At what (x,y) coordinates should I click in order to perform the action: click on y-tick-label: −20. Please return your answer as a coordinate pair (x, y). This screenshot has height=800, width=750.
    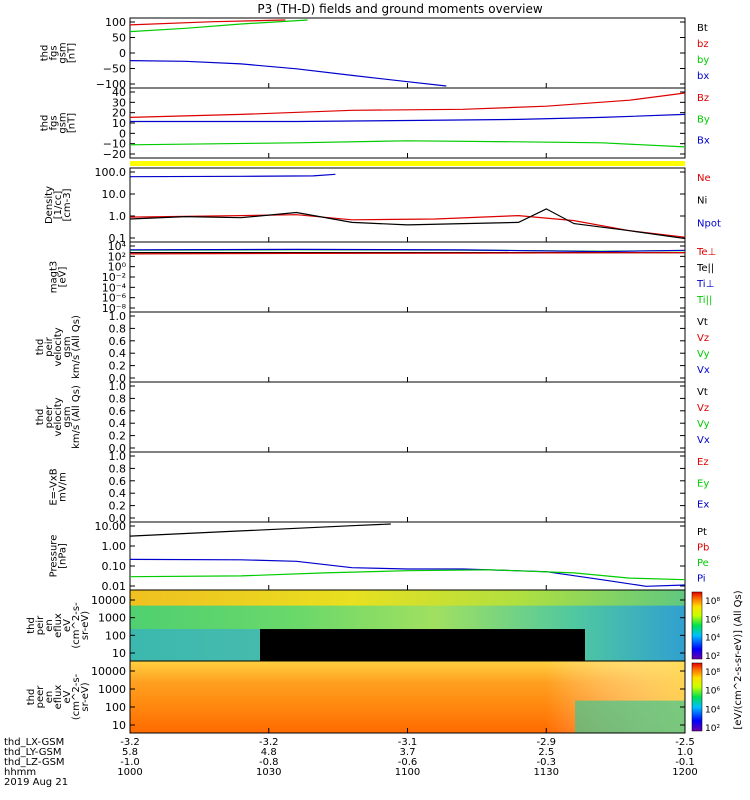
    Looking at the image, I should click on (114, 154).